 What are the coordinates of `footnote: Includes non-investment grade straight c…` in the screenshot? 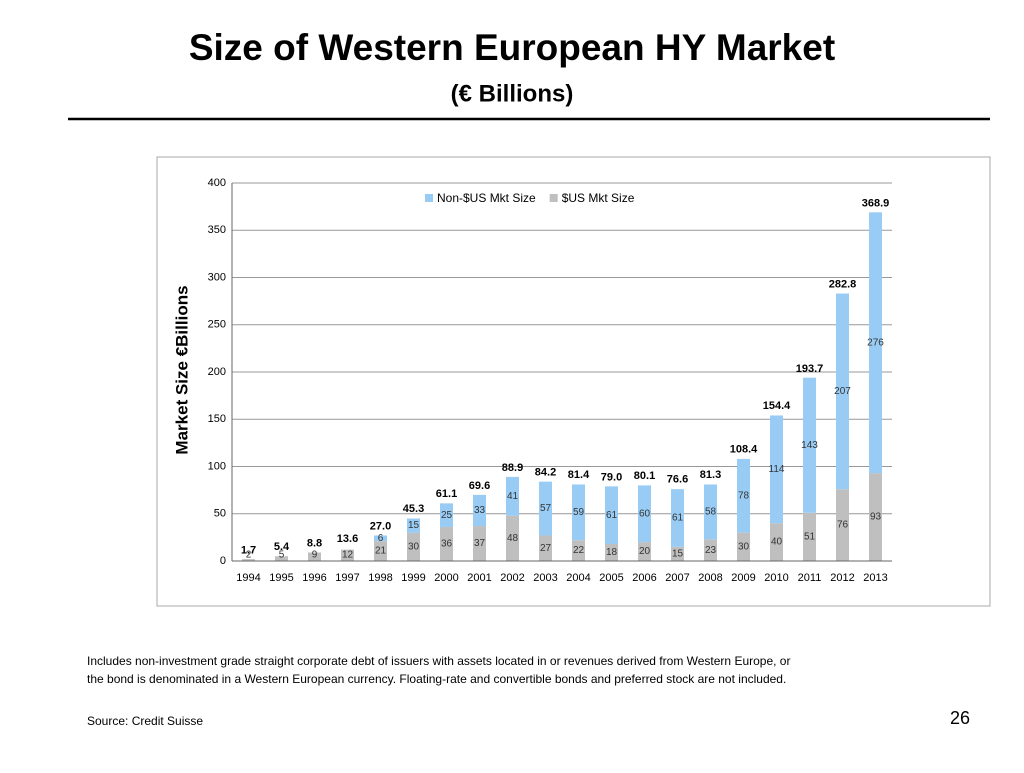 It's located at (438, 661).